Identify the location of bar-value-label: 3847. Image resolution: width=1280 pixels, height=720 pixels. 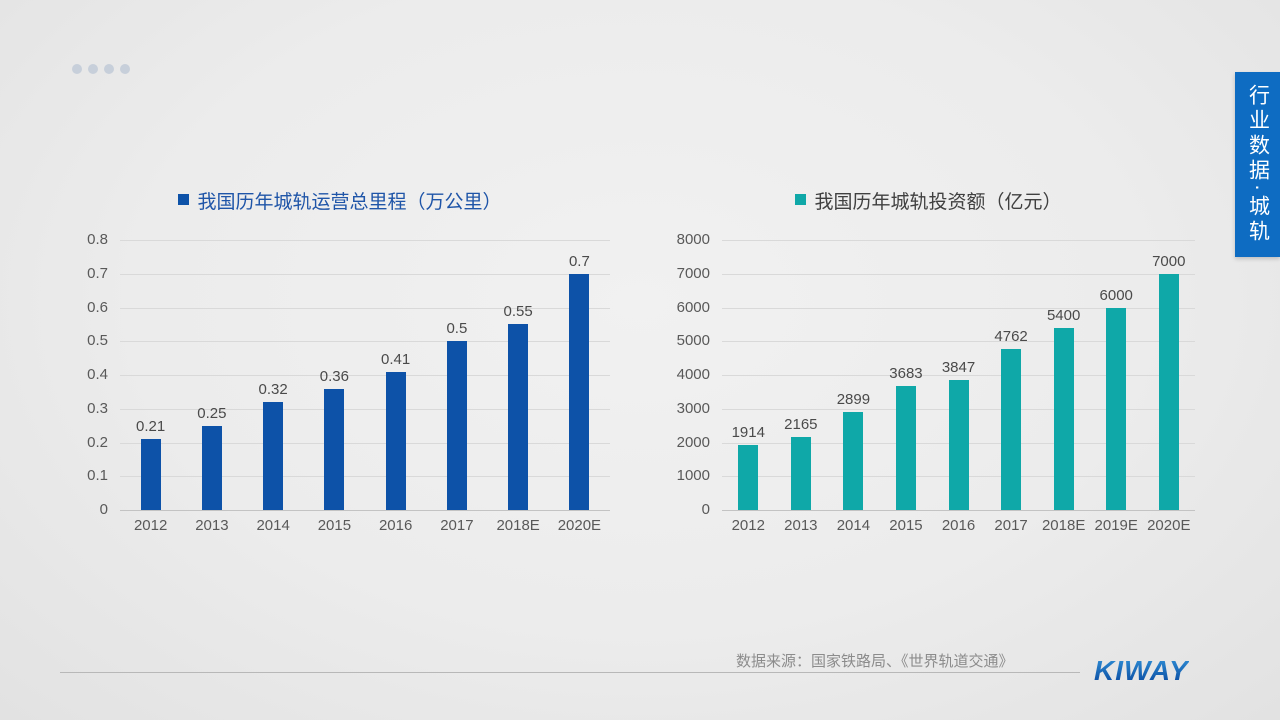
(958, 368).